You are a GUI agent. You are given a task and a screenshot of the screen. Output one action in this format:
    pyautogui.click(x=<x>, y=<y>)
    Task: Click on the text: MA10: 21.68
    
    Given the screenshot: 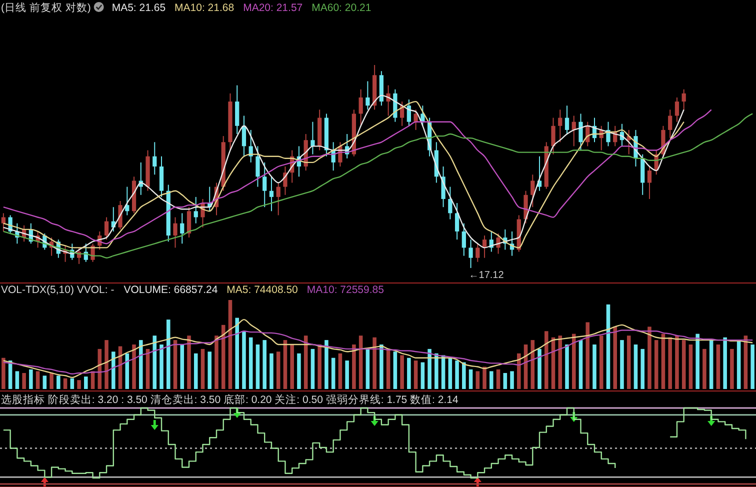 What is the action you would take?
    pyautogui.click(x=204, y=8)
    